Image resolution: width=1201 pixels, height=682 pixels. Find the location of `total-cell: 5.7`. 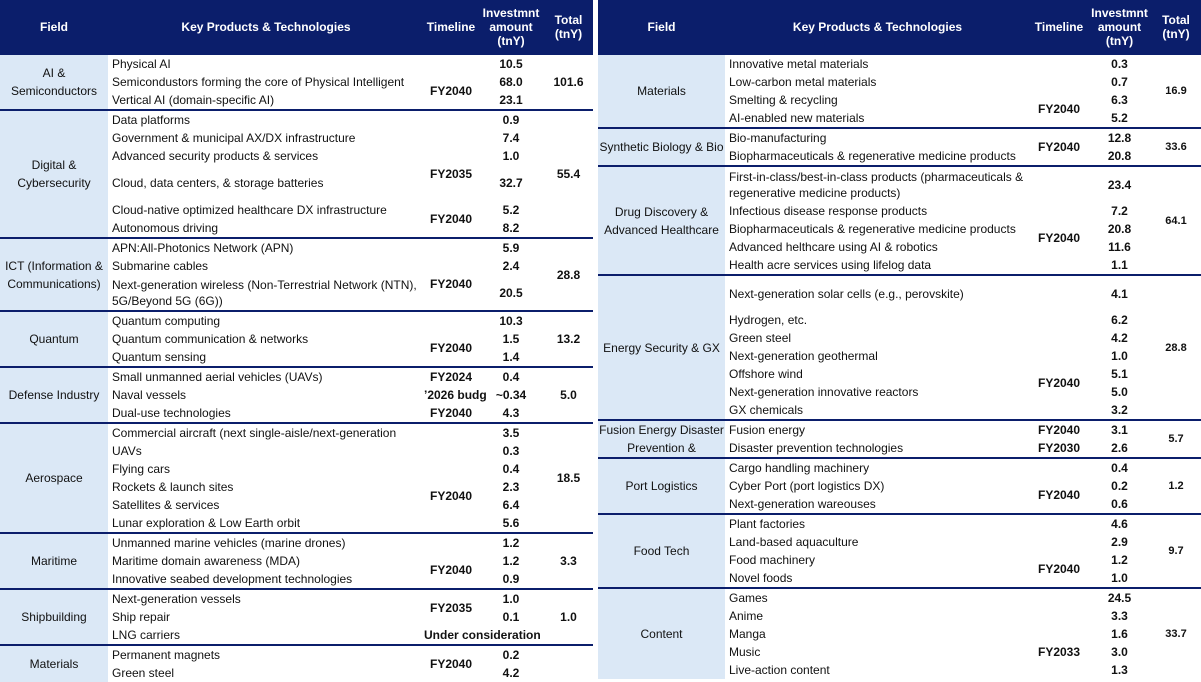

total-cell: 5.7 is located at coordinates (1176, 438).